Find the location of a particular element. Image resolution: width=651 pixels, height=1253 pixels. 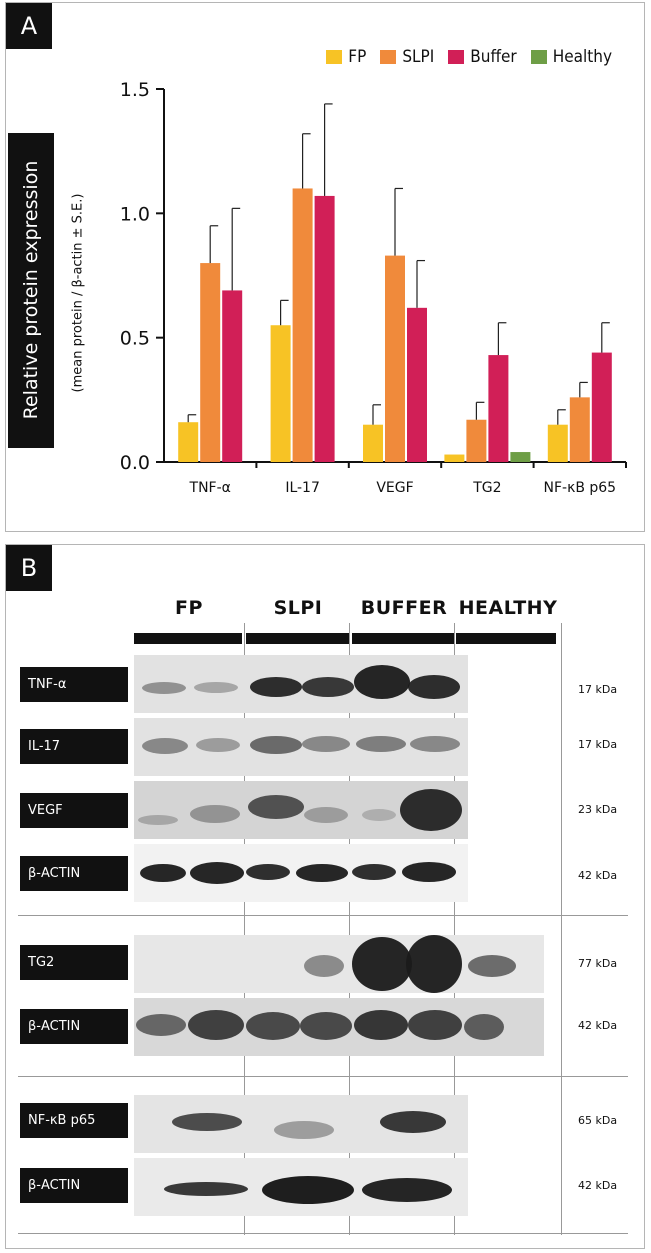

legend-swatch-healthy is located at coordinates (538, 57).